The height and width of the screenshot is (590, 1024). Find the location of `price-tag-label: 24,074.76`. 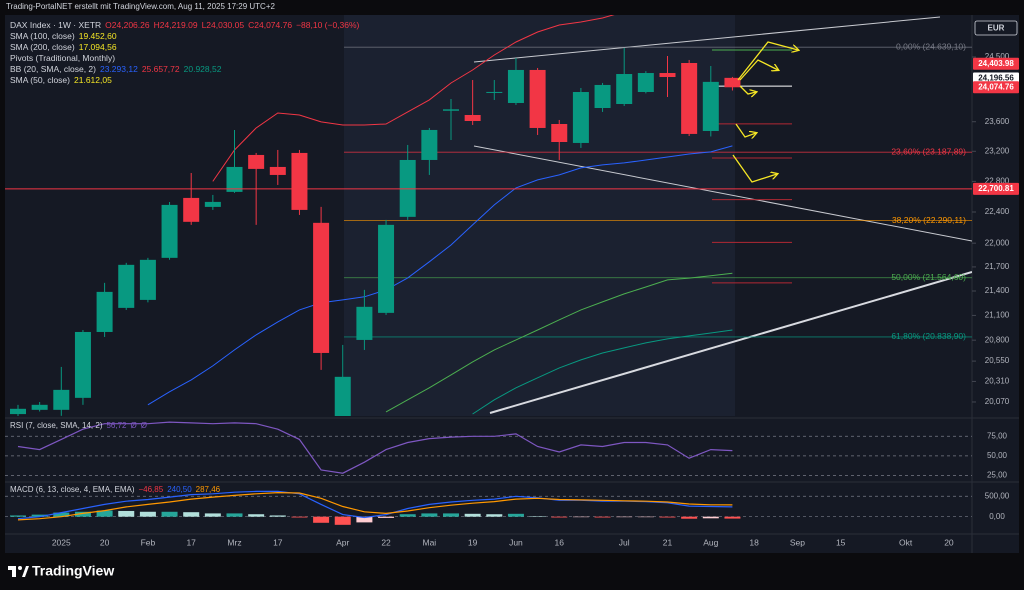

price-tag-label: 24,074.76 is located at coordinates (996, 86).